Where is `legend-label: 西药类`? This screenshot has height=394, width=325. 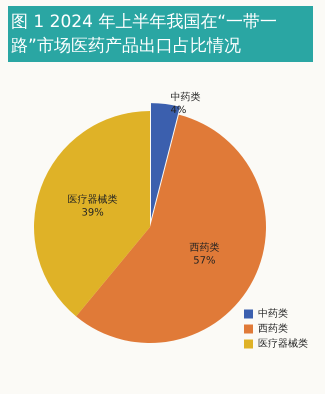 legend-label: 西药类 is located at coordinates (273, 328).